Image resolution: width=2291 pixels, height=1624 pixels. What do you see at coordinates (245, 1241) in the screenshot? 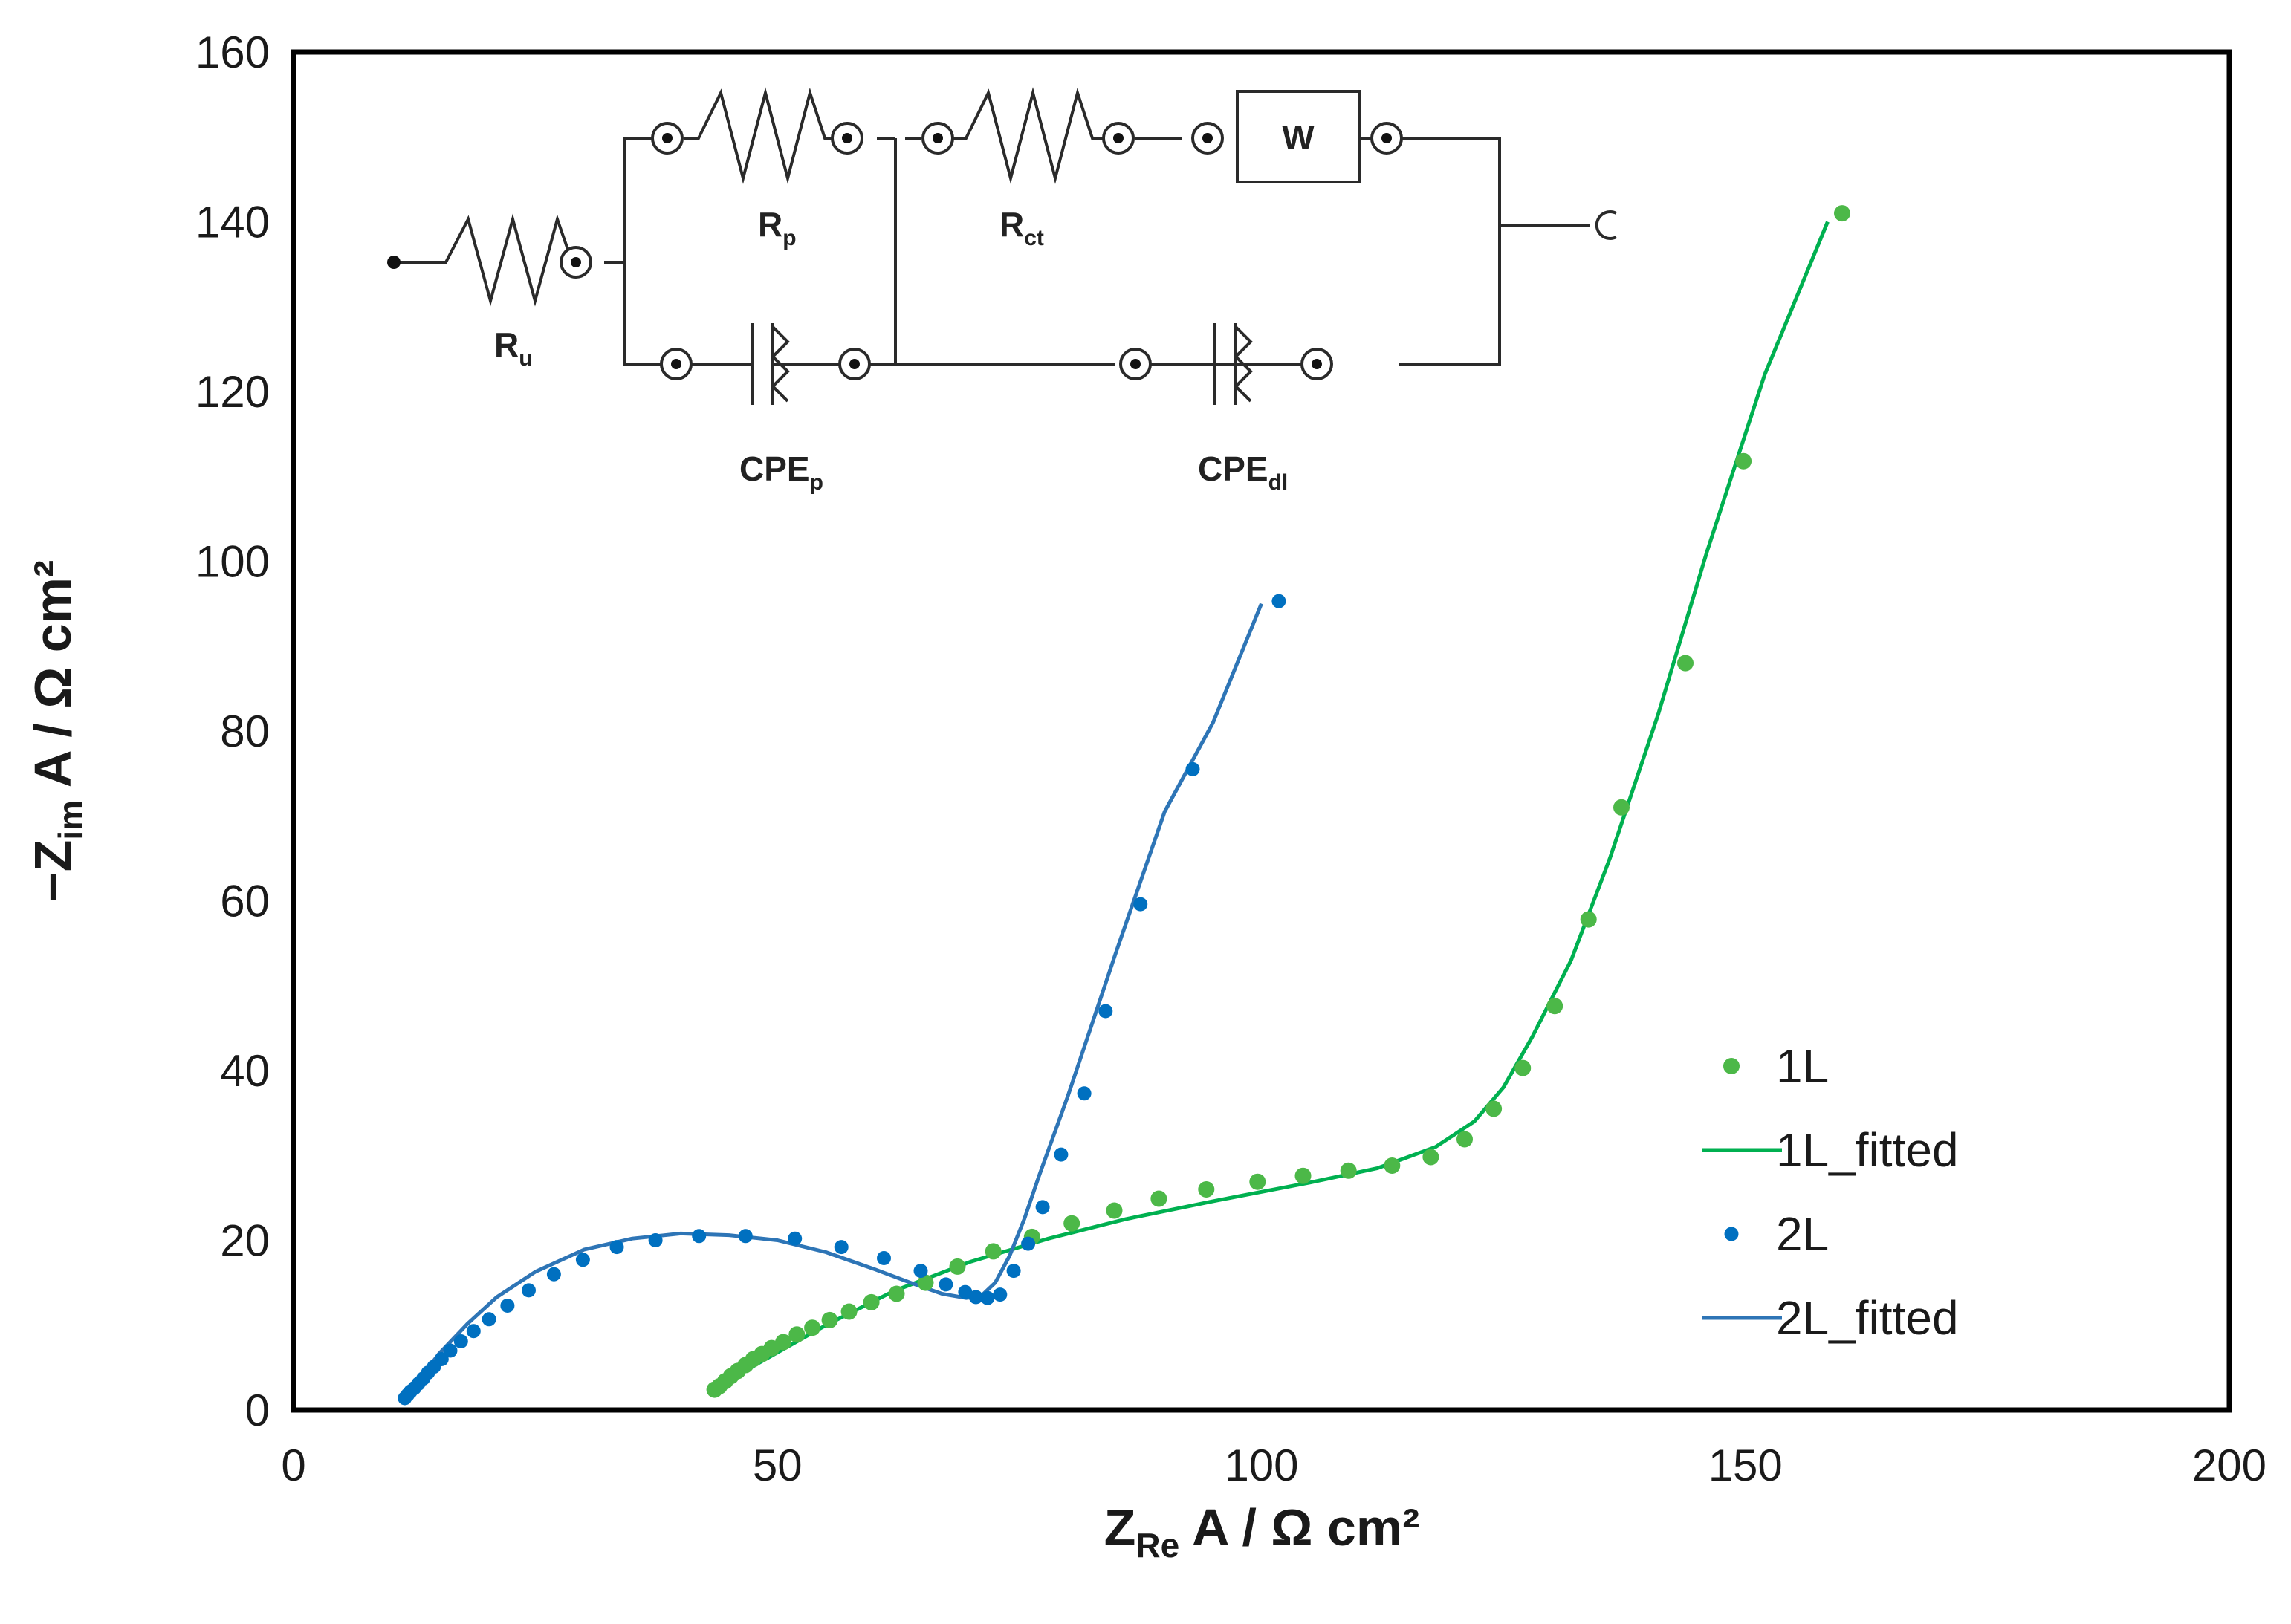
I see `y-tick-label: 20` at bounding box center [245, 1241].